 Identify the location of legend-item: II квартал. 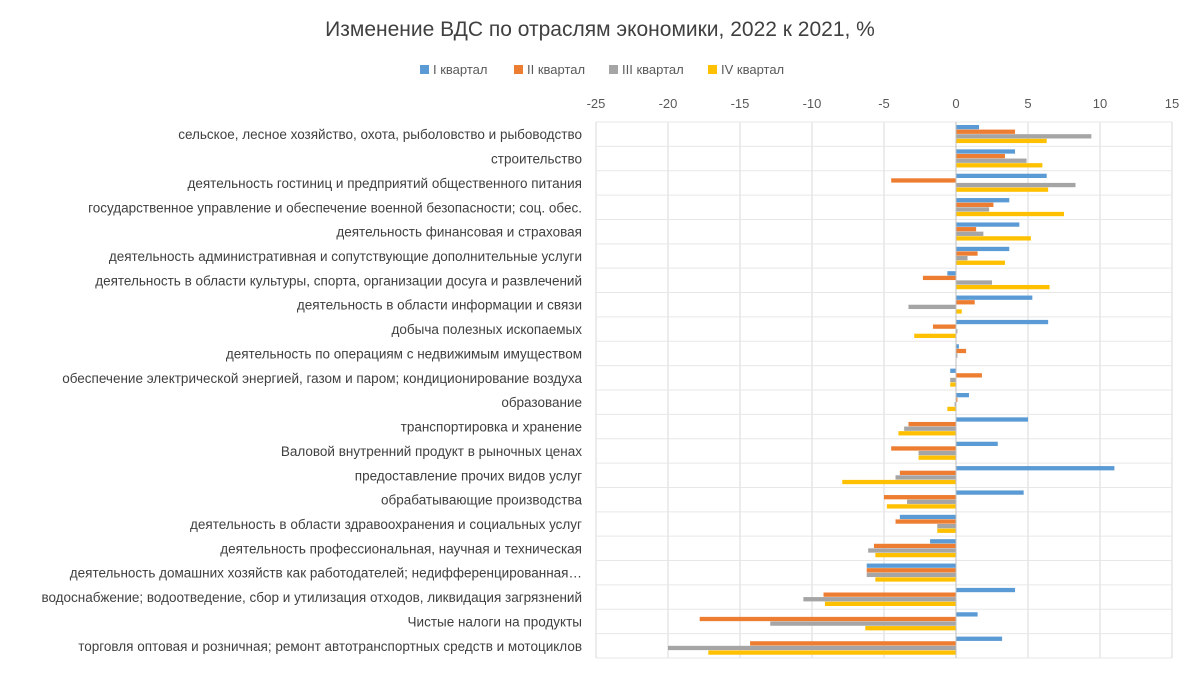
(549, 69).